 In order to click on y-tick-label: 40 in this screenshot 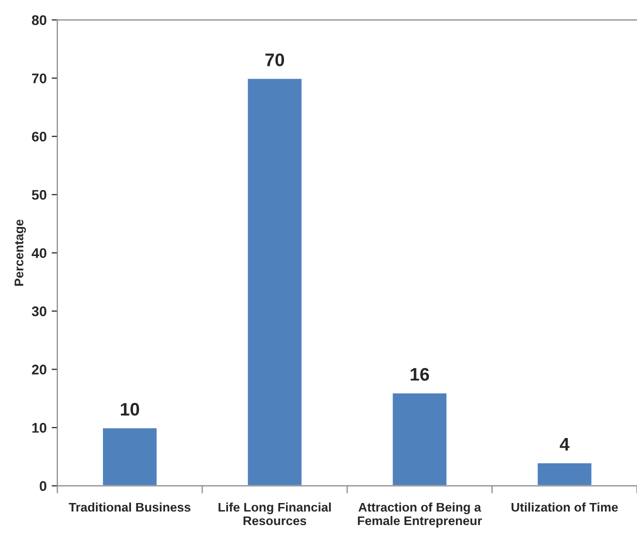, I will do `click(39, 253)`.